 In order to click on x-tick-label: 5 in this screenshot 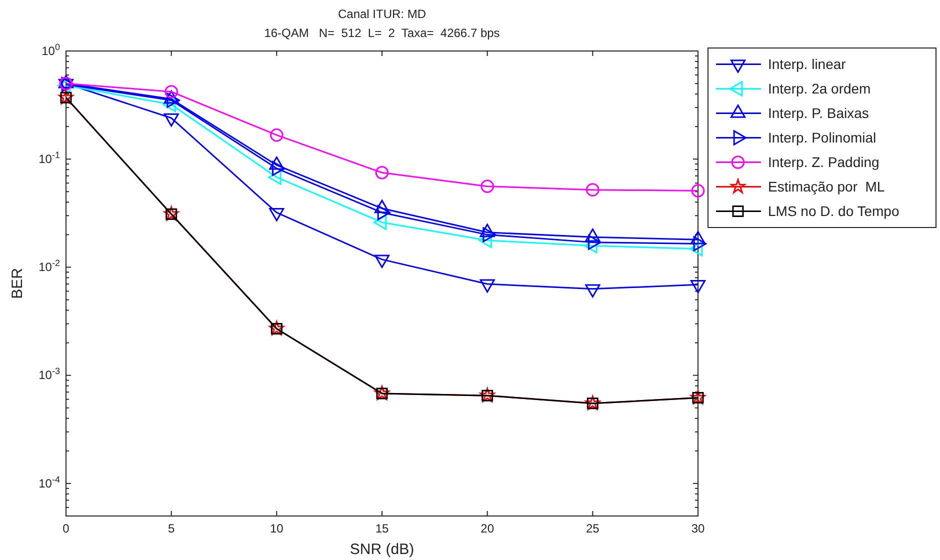, I will do `click(171, 529)`.